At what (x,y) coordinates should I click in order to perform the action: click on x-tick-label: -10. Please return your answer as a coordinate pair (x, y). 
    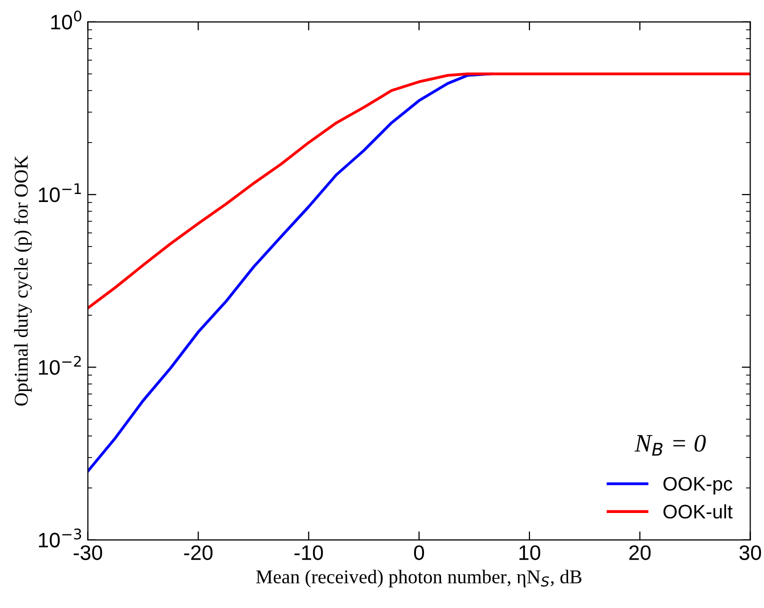
    Looking at the image, I should click on (308, 552).